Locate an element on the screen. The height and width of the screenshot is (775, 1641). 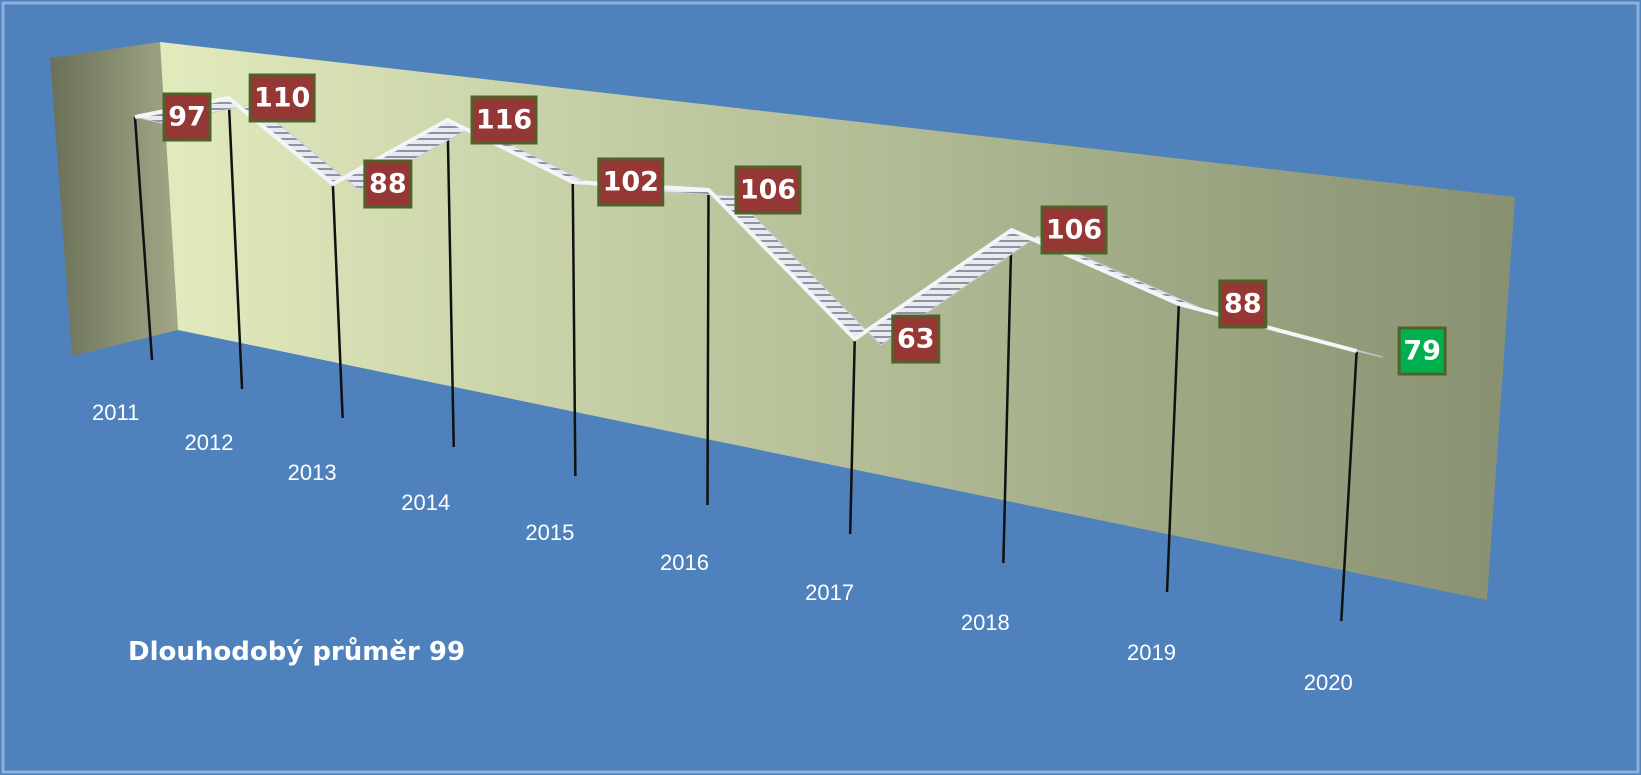
label-text: 110 is located at coordinates (282, 98).